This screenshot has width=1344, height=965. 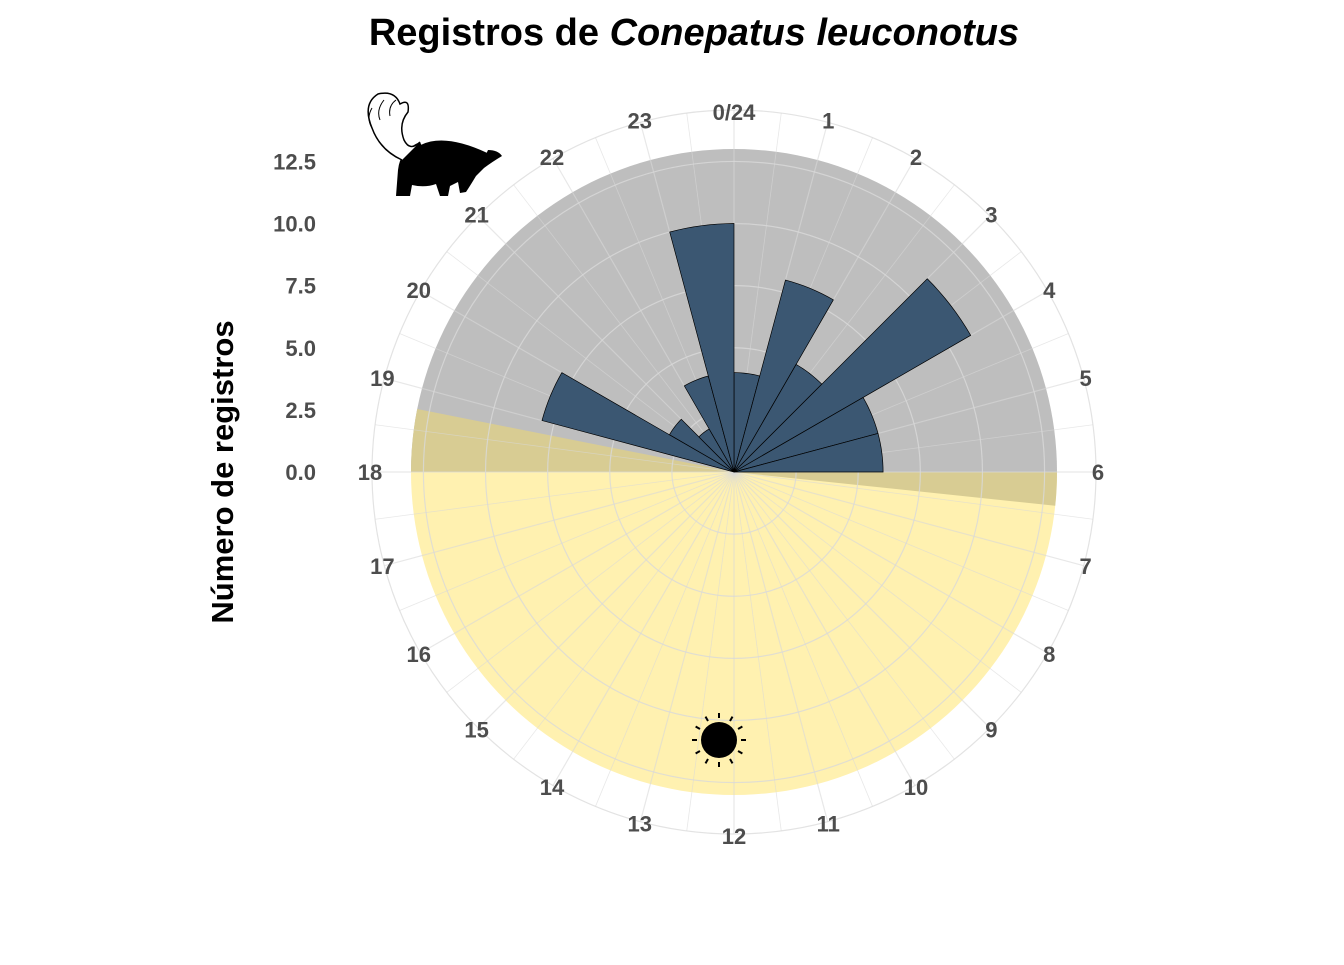 What do you see at coordinates (991, 215) in the screenshot?
I see `hour-label: 3` at bounding box center [991, 215].